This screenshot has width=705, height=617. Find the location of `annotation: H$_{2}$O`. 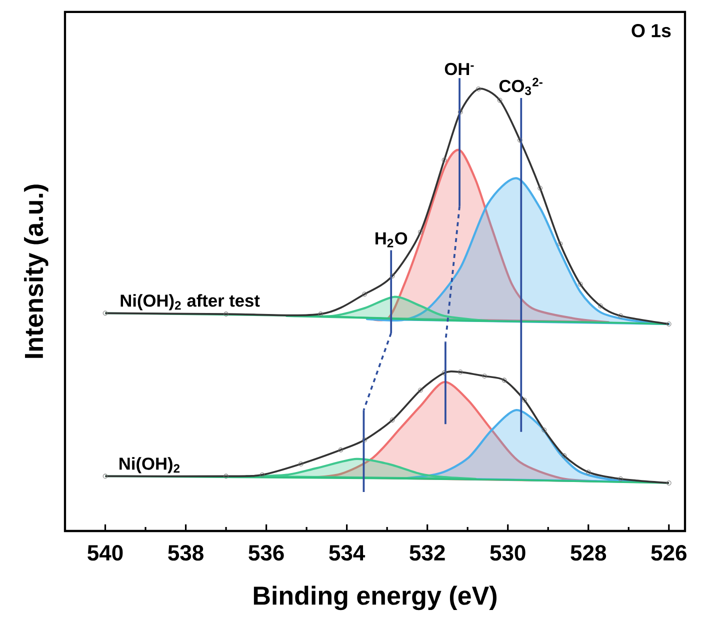

annotation: H$_{2}$O is located at coordinates (392, 240).